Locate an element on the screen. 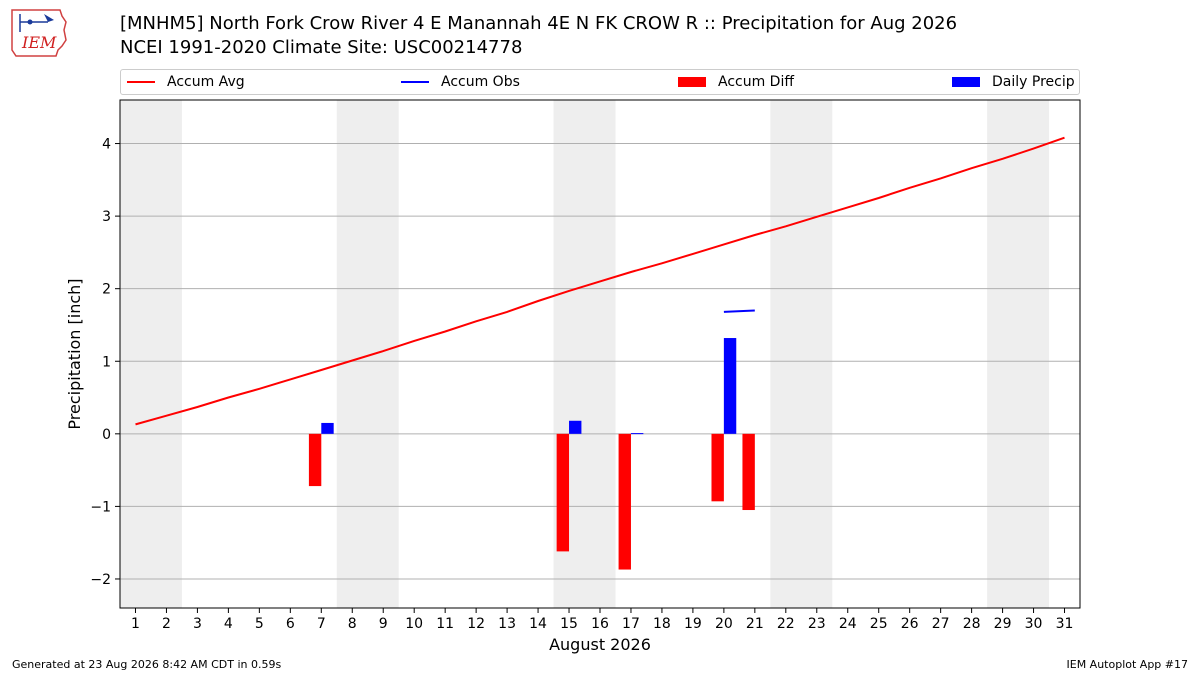  x-tick-label: 3 is located at coordinates (197, 624).